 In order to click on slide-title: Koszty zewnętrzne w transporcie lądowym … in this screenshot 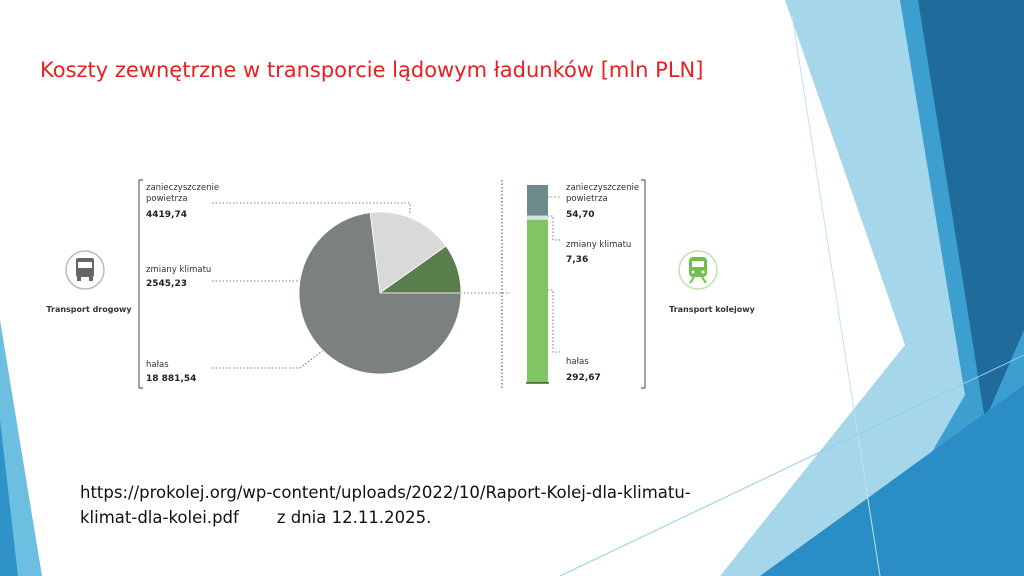, I will do `click(372, 70)`.